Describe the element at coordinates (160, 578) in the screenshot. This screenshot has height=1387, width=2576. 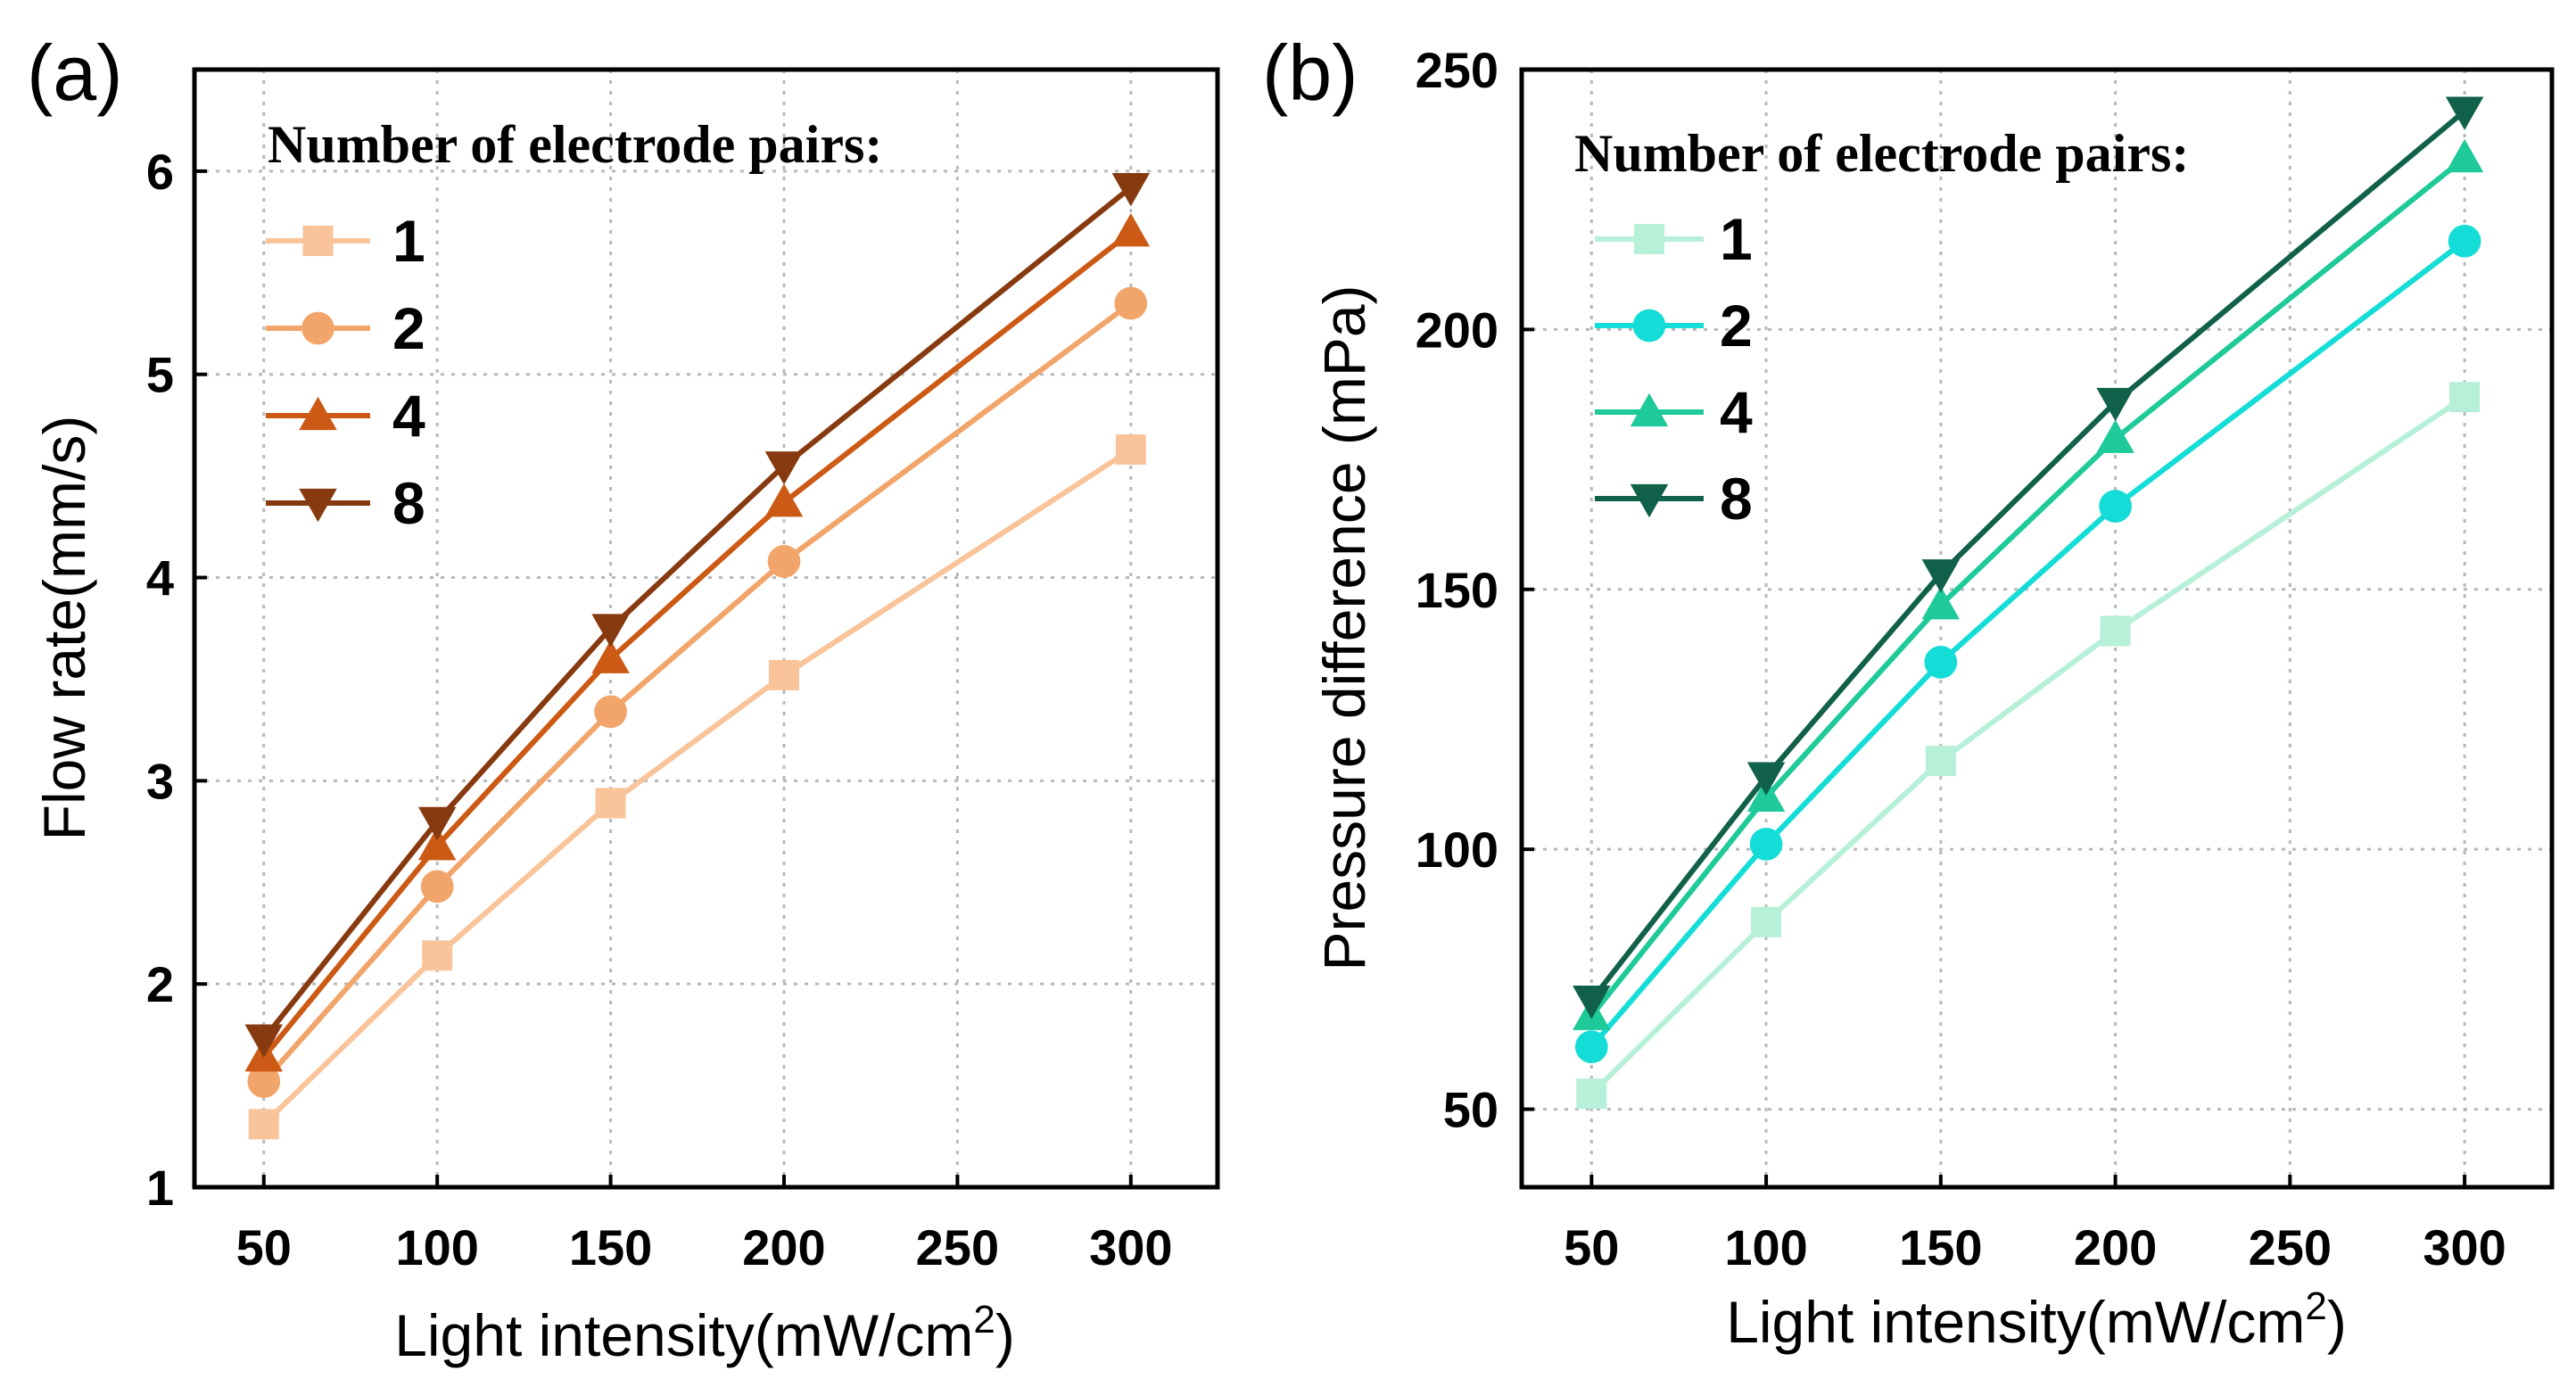
I see `y-tick-label: 4` at that location.